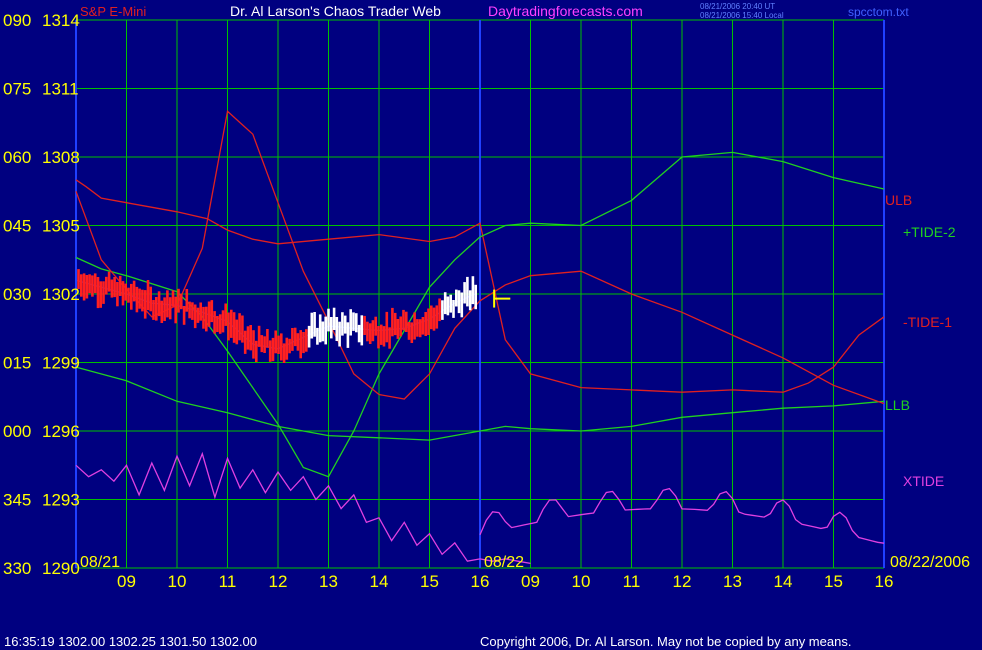  I want to click on xtide-label: XTIDE, so click(923, 481).